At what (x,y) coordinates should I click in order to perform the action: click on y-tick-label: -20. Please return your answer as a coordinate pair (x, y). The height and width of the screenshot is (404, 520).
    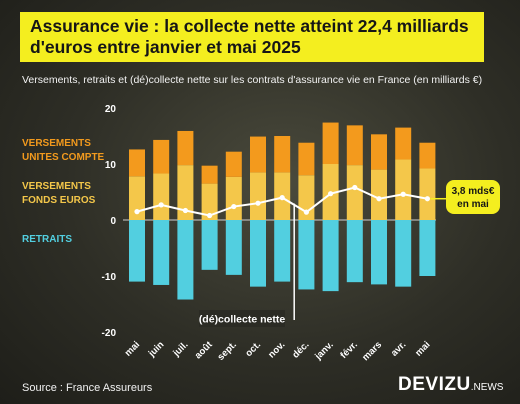
    Looking at the image, I should click on (109, 333).